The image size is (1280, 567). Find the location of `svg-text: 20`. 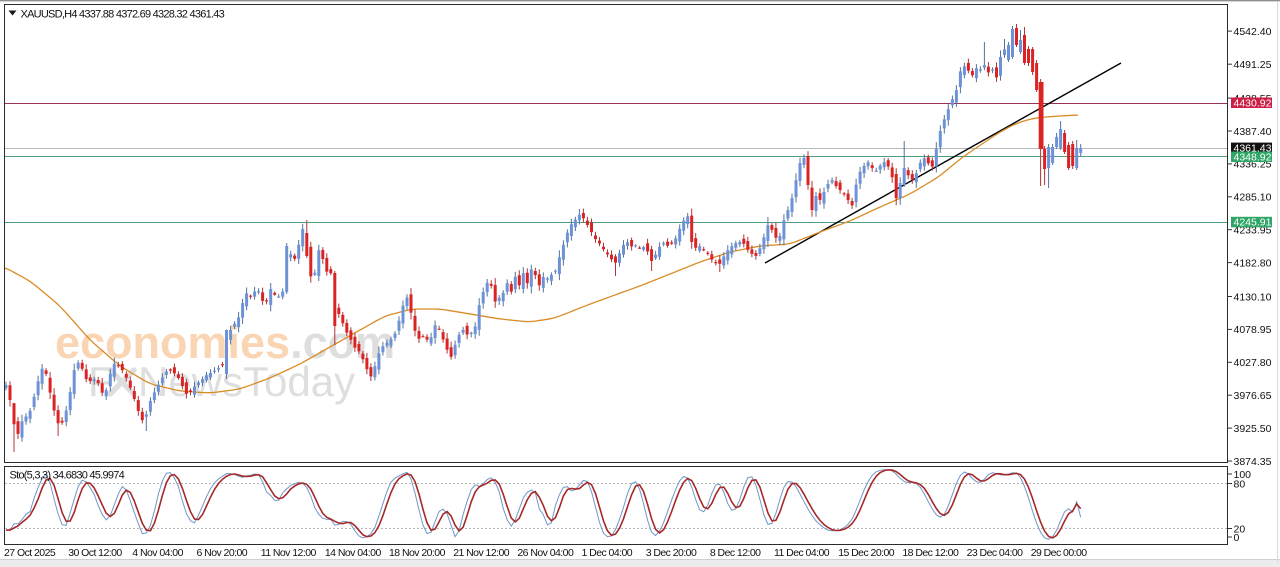

svg-text: 20 is located at coordinates (1240, 529).